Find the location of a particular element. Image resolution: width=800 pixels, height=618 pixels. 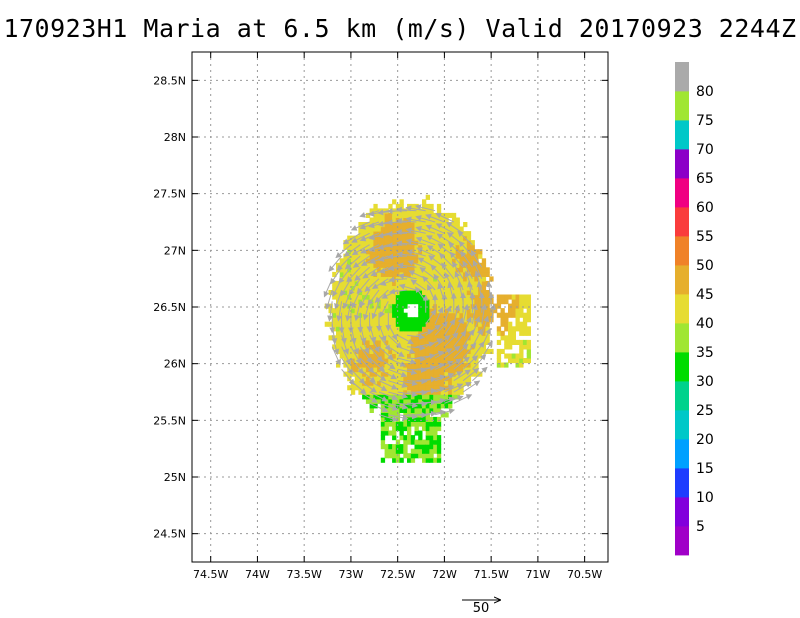

x-tick-label: 71.5W is located at coordinates (490, 574).